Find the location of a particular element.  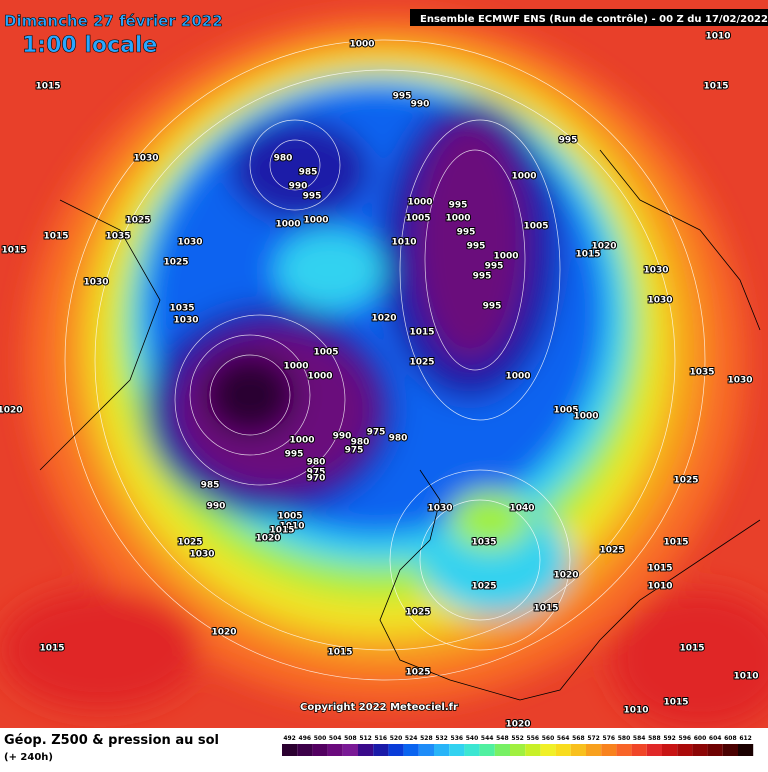

isobar-label: 985 is located at coordinates (210, 486).